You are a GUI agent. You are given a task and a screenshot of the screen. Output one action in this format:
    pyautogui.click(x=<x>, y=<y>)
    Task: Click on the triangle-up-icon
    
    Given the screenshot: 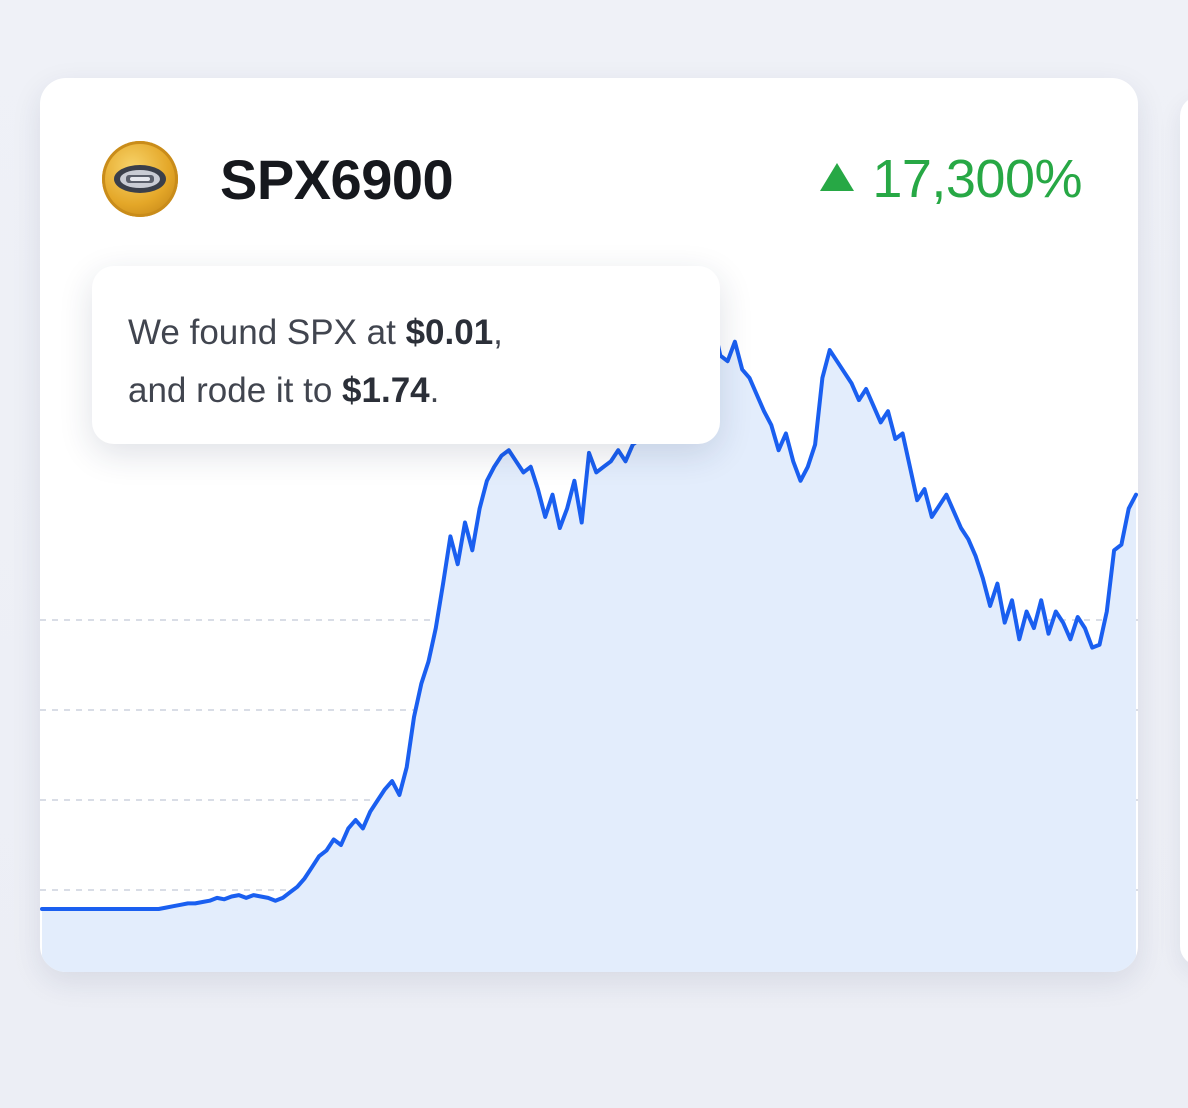 What is the action you would take?
    pyautogui.click(x=837, y=177)
    